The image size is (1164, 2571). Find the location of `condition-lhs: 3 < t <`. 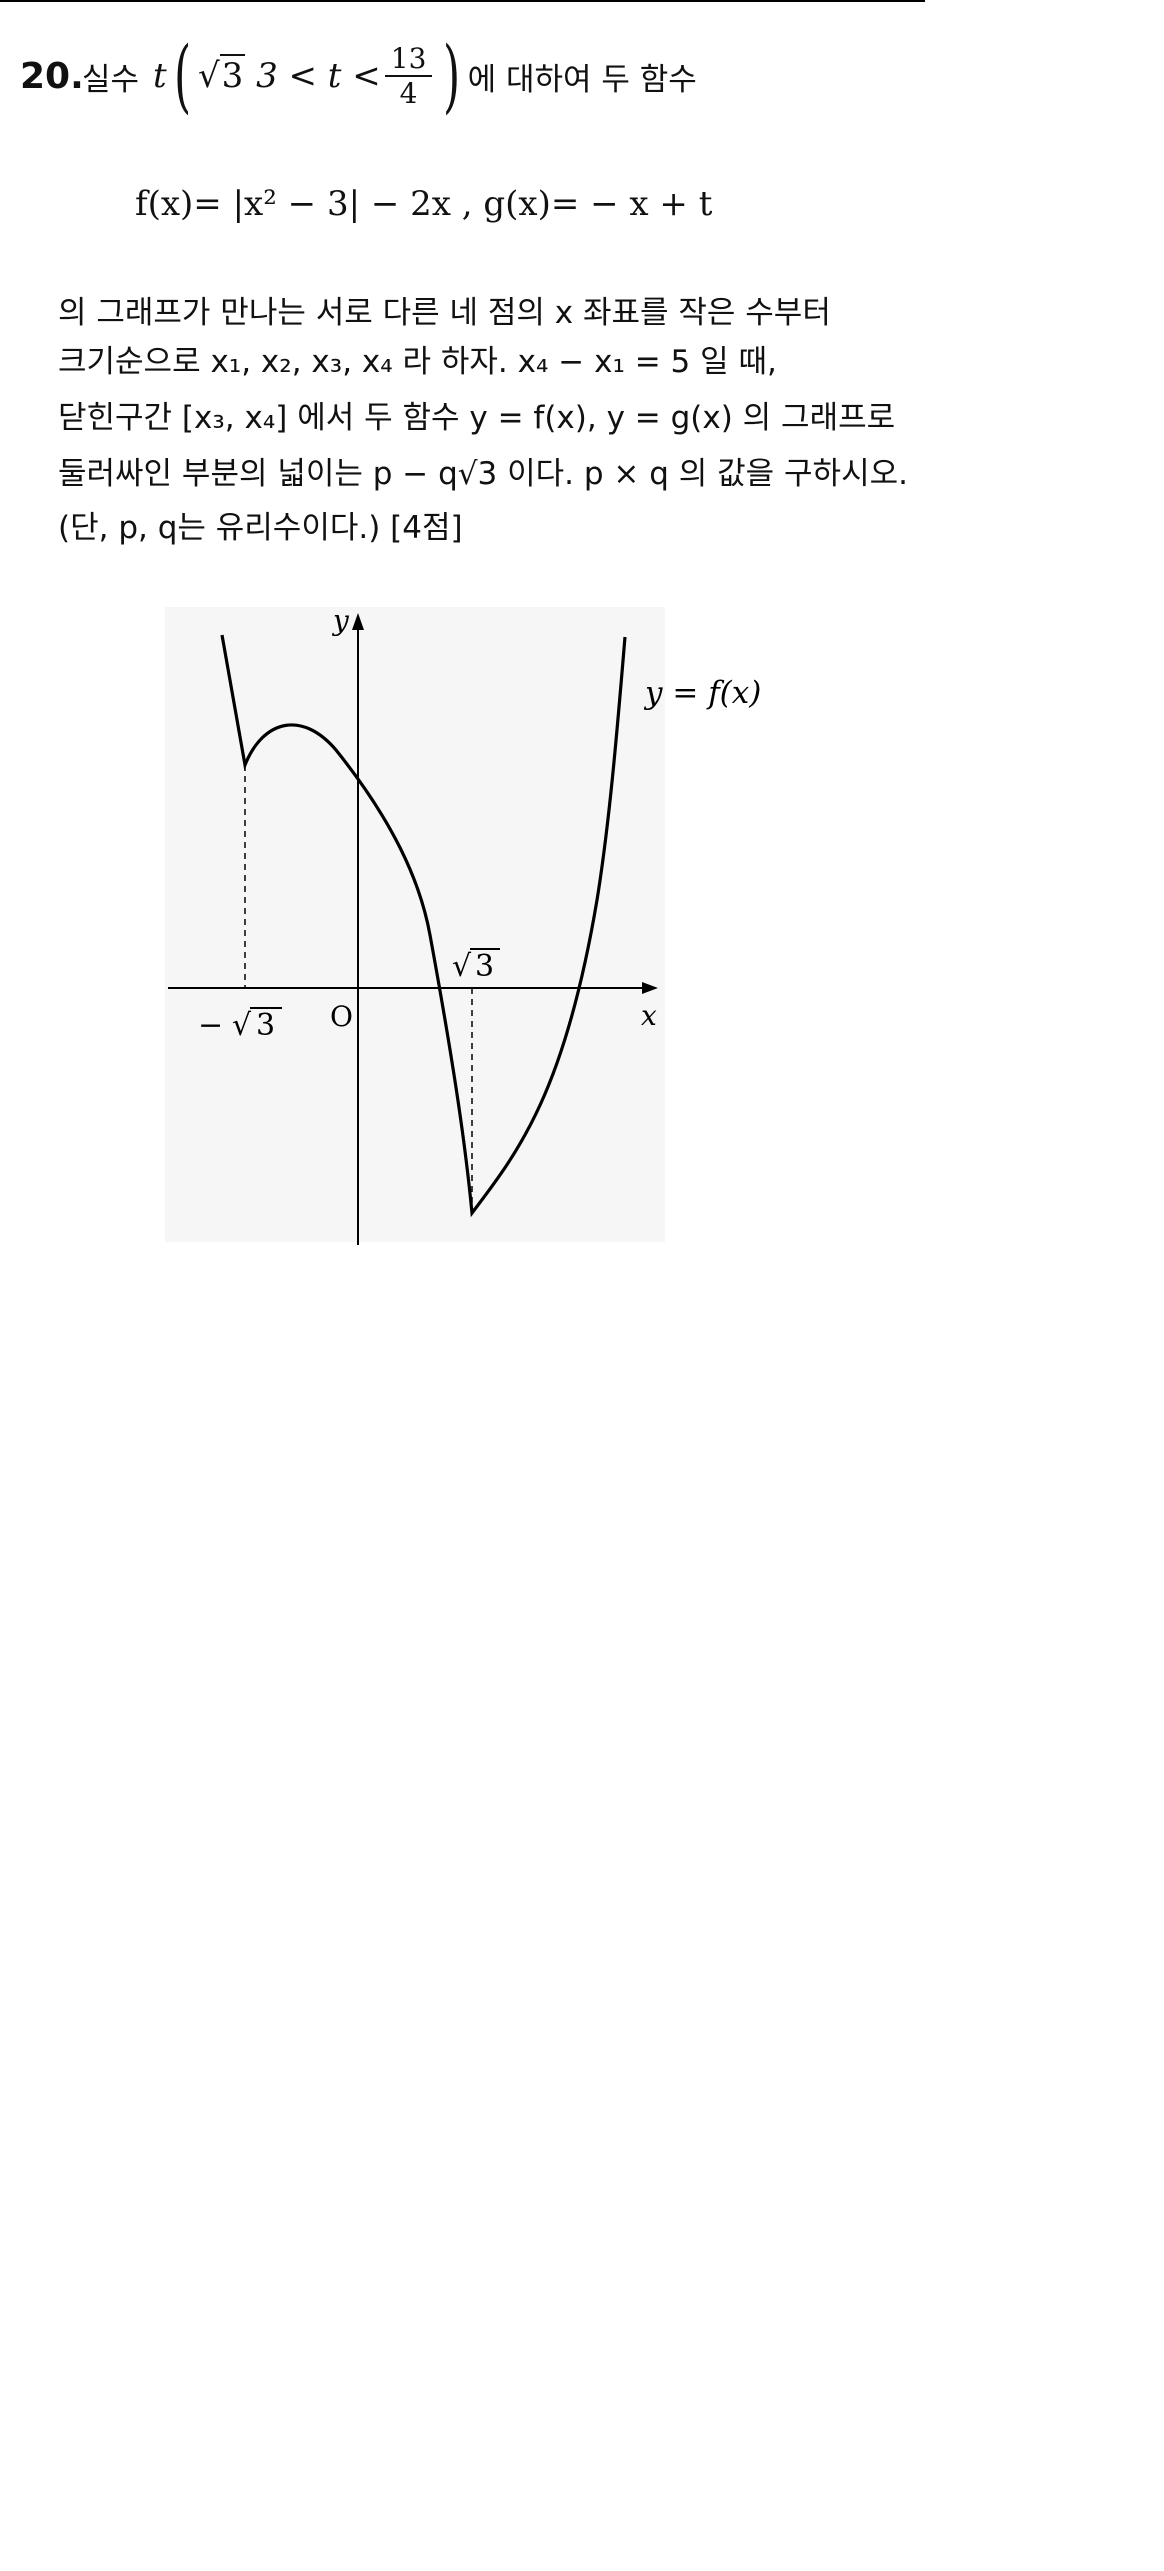

condition-lhs: 3 < t < is located at coordinates (318, 76).